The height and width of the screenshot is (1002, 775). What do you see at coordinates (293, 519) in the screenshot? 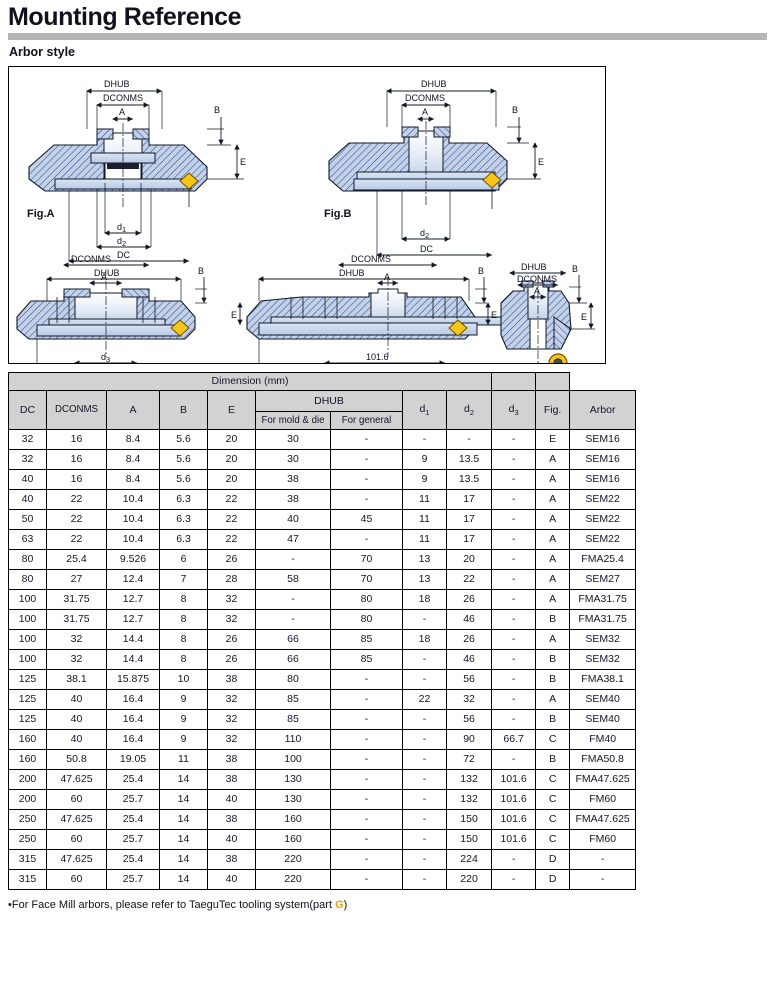
I see `cell-dhub_mold: 40` at bounding box center [293, 519].